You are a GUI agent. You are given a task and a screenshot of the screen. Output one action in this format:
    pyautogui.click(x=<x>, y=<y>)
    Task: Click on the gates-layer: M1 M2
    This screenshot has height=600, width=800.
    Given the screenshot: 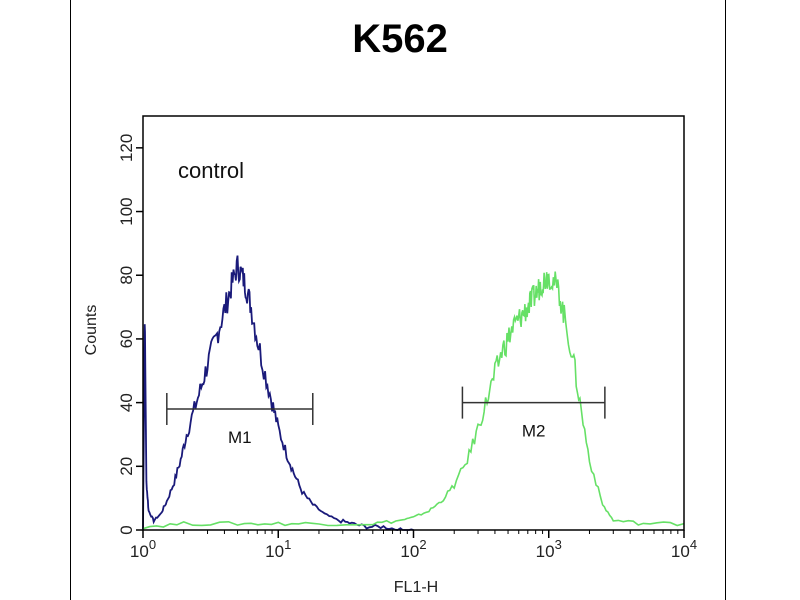 What is the action you would take?
    pyautogui.click(x=386, y=416)
    